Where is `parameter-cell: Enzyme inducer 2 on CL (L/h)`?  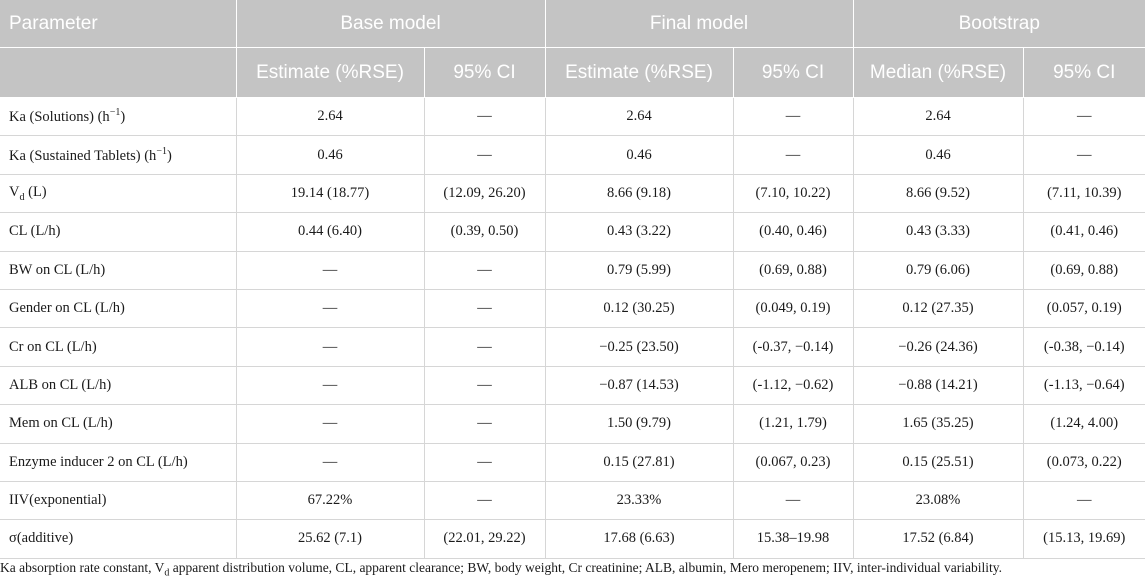
parameter-cell: Enzyme inducer 2 on CL (L/h) is located at coordinates (118, 462).